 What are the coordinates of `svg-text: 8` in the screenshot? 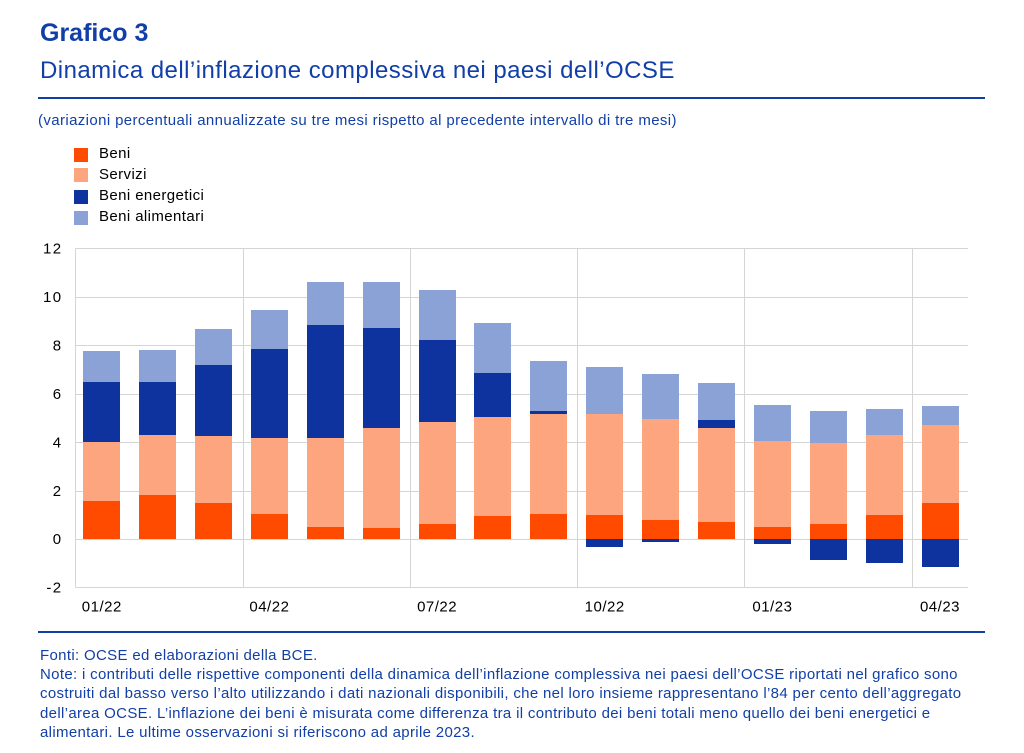 It's located at (58, 345).